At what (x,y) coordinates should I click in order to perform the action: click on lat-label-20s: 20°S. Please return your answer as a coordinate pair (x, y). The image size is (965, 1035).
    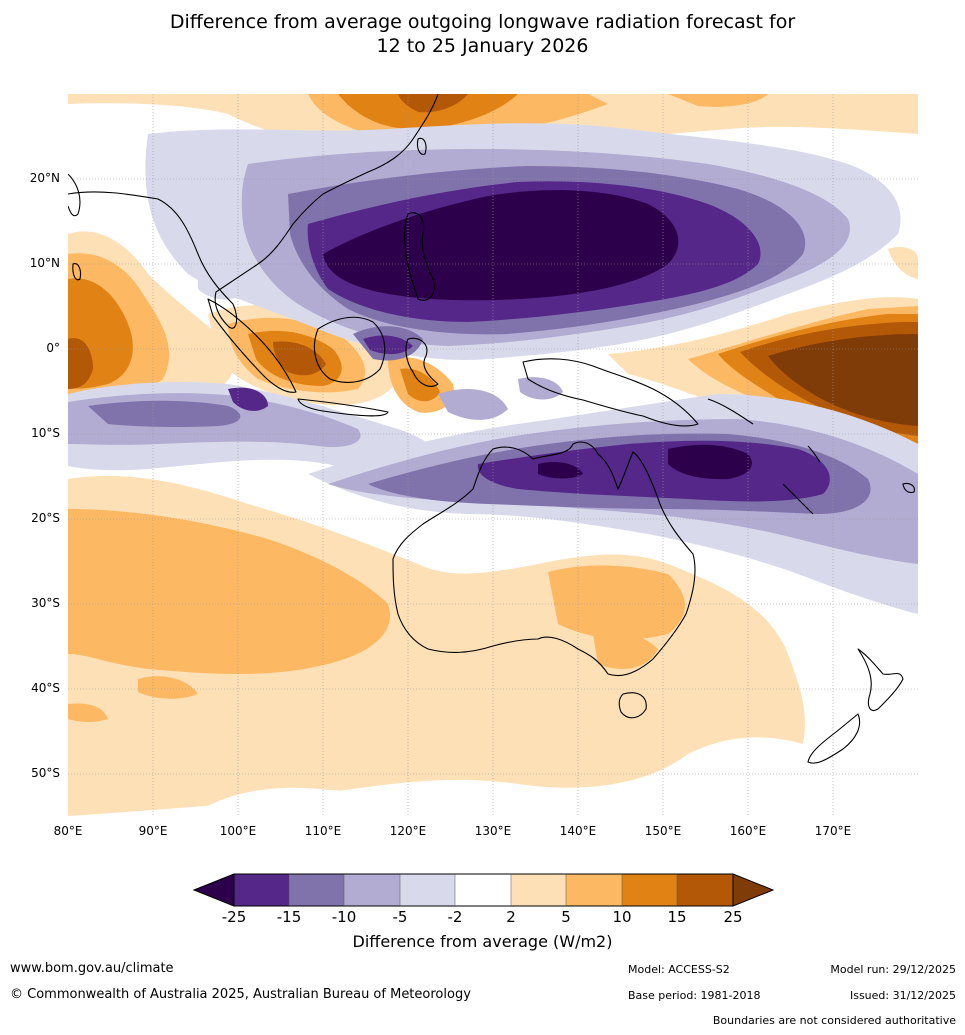
    Looking at the image, I should click on (45, 518).